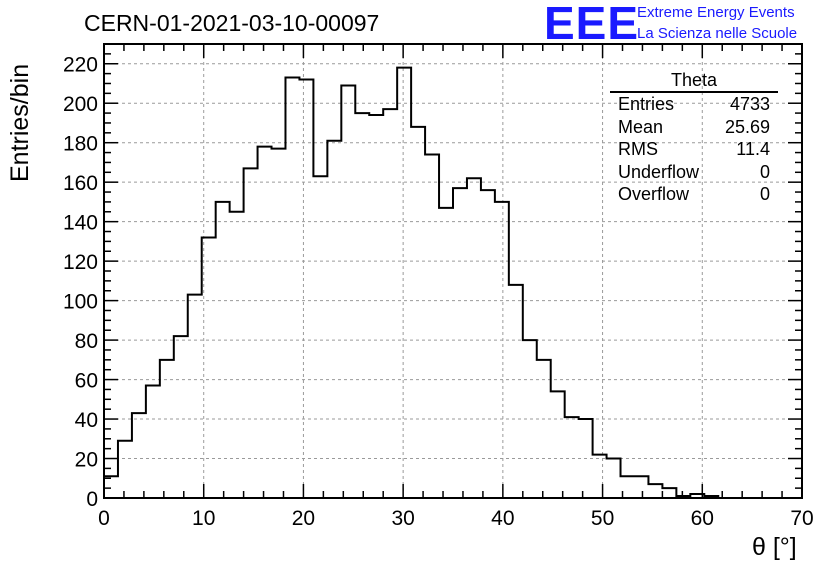  Describe the element at coordinates (753, 149) in the screenshot. I see `stats-value: 11.4` at that location.